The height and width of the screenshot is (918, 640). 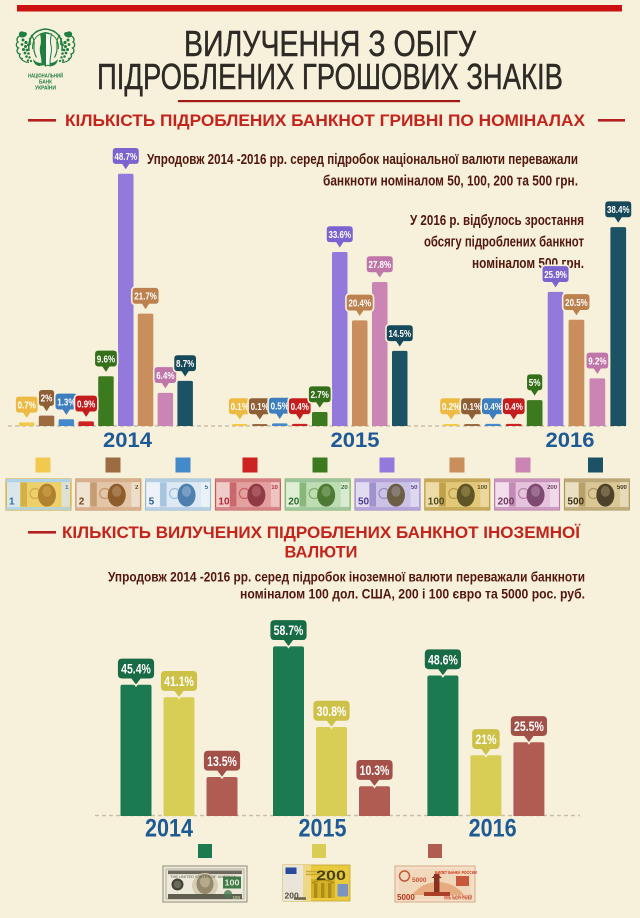 What do you see at coordinates (339, 235) in the screenshot?
I see `svg-text: 33.6%` at bounding box center [339, 235].